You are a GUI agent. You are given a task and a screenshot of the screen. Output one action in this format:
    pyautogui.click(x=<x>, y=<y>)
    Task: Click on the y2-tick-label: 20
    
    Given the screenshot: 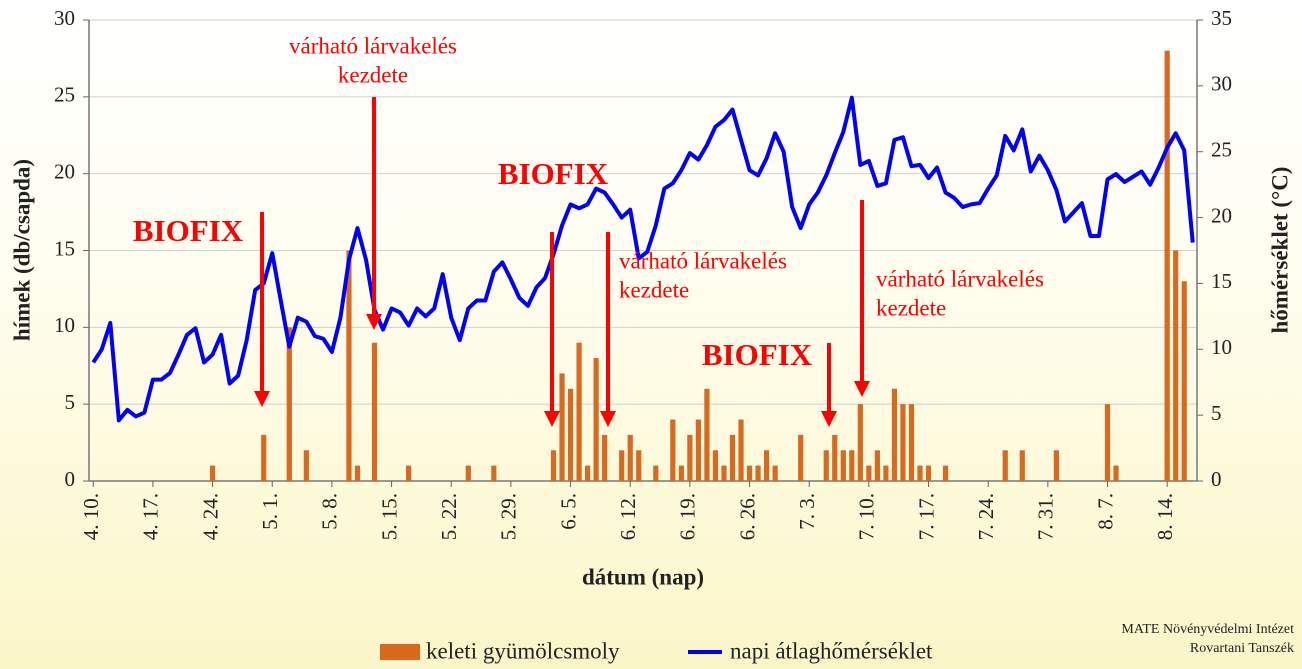 What is the action you would take?
    pyautogui.click(x=1221, y=215)
    